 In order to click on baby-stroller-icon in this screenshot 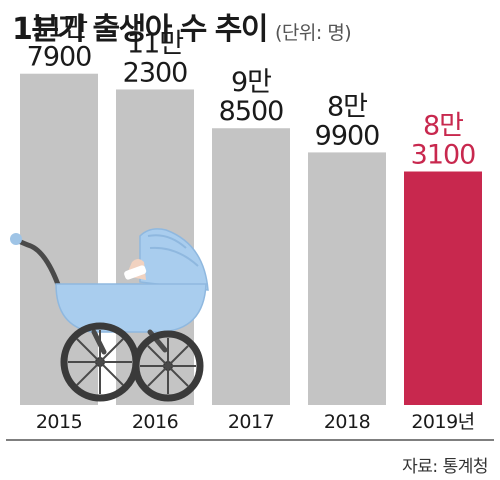, I will do `click(109, 315)`.